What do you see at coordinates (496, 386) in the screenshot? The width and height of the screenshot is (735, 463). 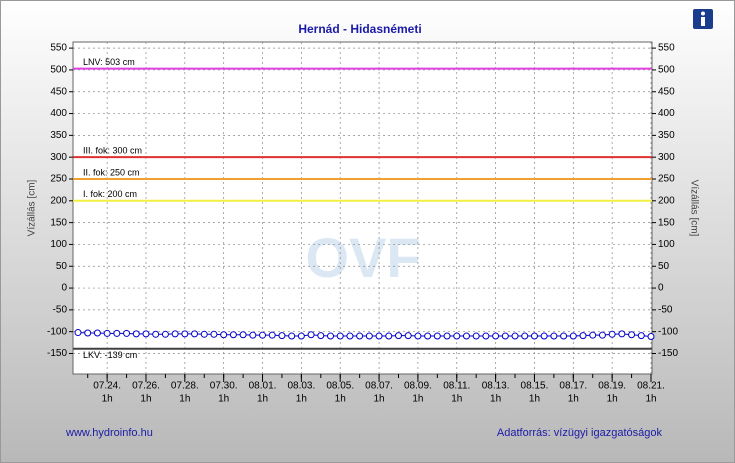 I see `x-tick-label: 08.13.` at bounding box center [496, 386].